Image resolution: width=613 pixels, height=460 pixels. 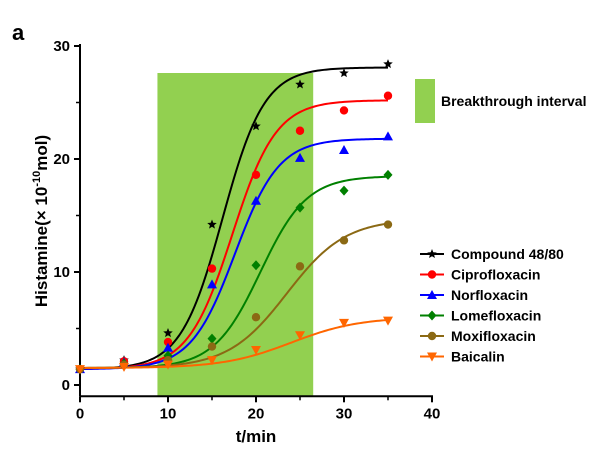 What do you see at coordinates (495, 275) in the screenshot?
I see `legend-label-2: Ciprofloxacin` at bounding box center [495, 275].